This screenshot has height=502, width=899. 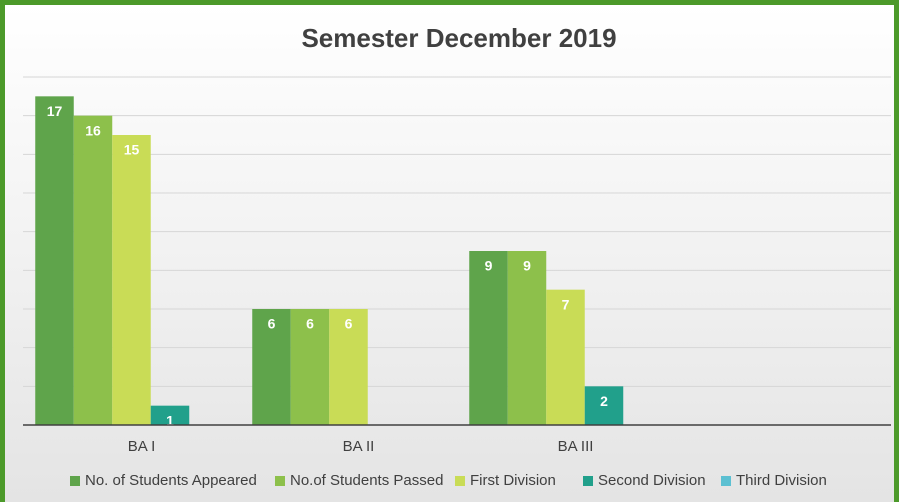 I want to click on data-label: 15, so click(x=132, y=150).